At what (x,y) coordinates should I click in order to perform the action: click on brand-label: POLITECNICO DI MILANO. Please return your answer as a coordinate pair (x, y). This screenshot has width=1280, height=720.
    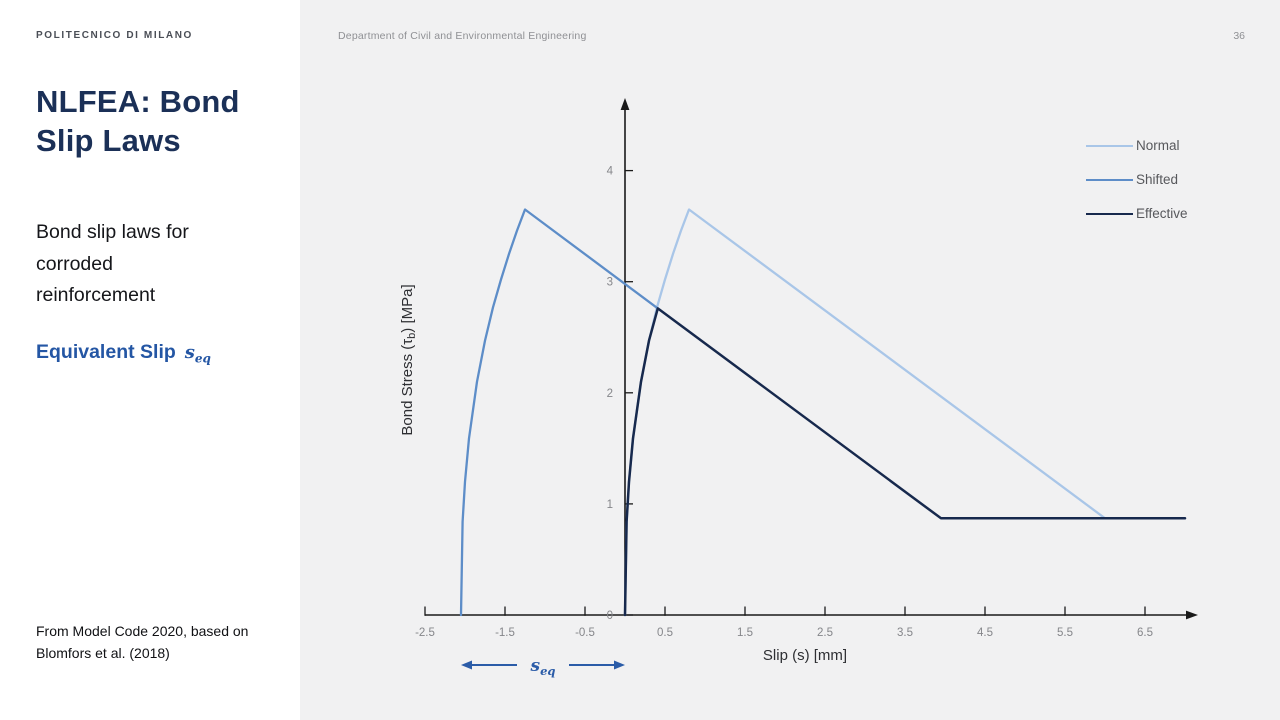
    Looking at the image, I should click on (114, 35).